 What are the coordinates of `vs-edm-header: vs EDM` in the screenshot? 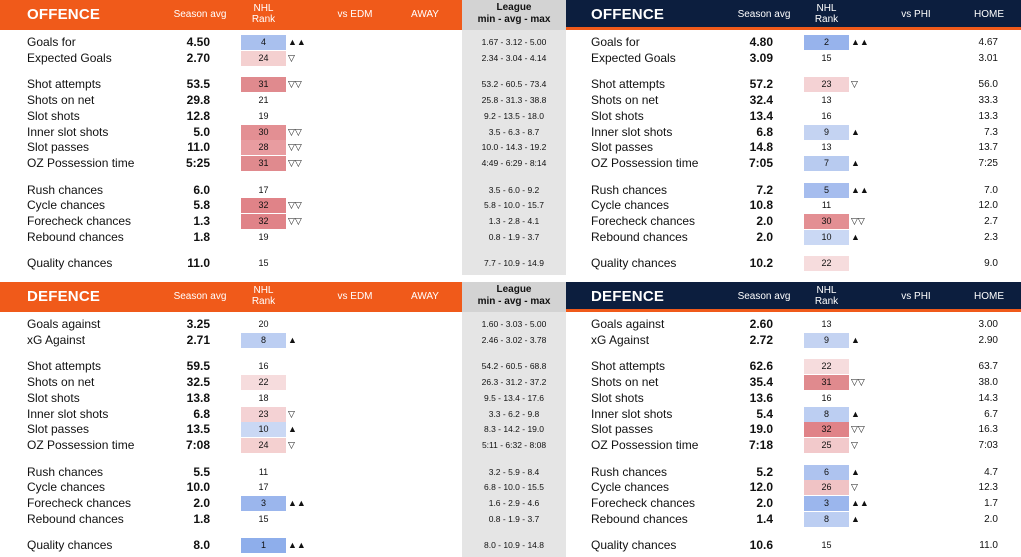 It's located at (355, 296).